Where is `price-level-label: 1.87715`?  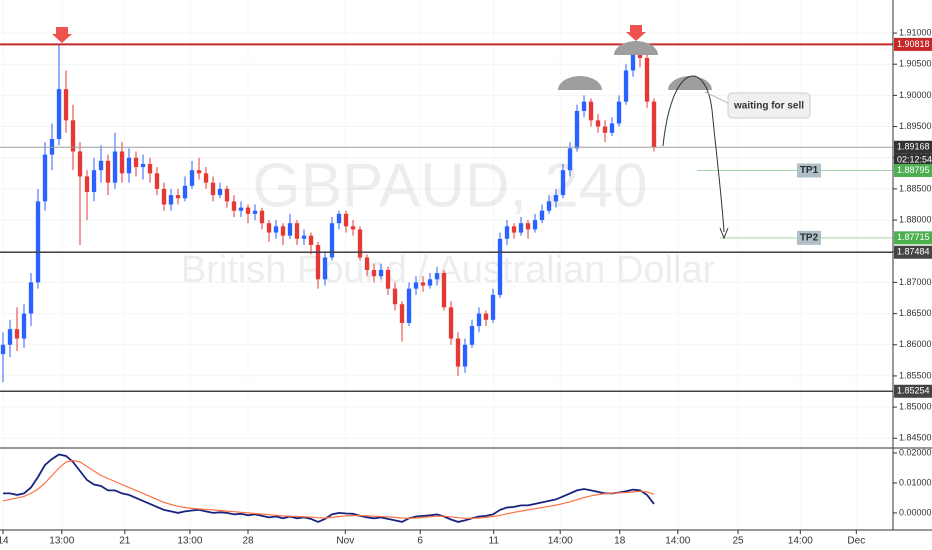
price-level-label: 1.87715 is located at coordinates (913, 237).